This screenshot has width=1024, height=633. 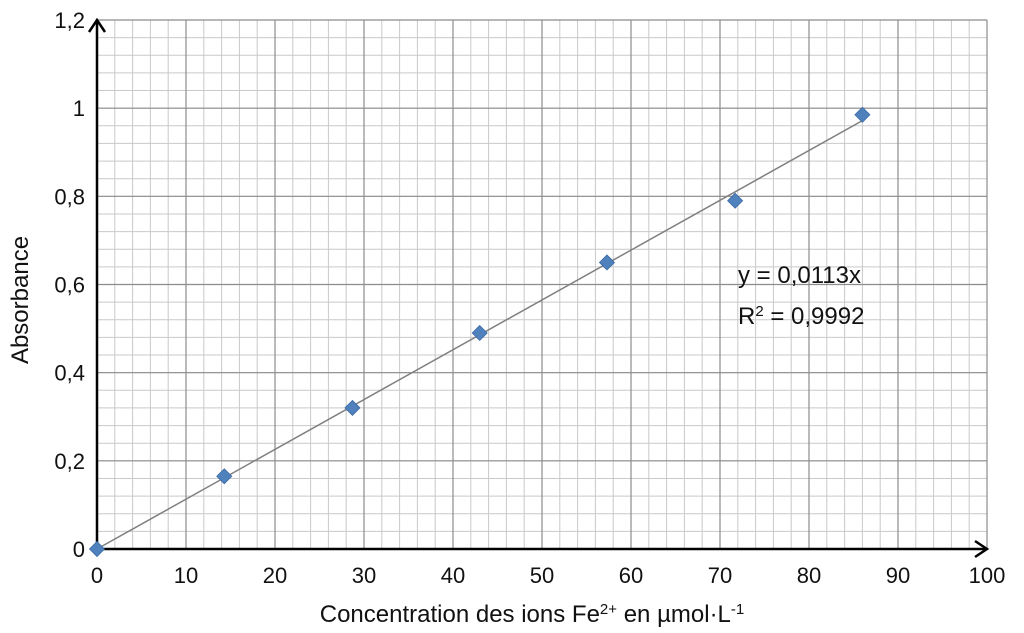 What do you see at coordinates (674, 614) in the screenshot?
I see `x-axis-title-mid: en µmol·L` at bounding box center [674, 614].